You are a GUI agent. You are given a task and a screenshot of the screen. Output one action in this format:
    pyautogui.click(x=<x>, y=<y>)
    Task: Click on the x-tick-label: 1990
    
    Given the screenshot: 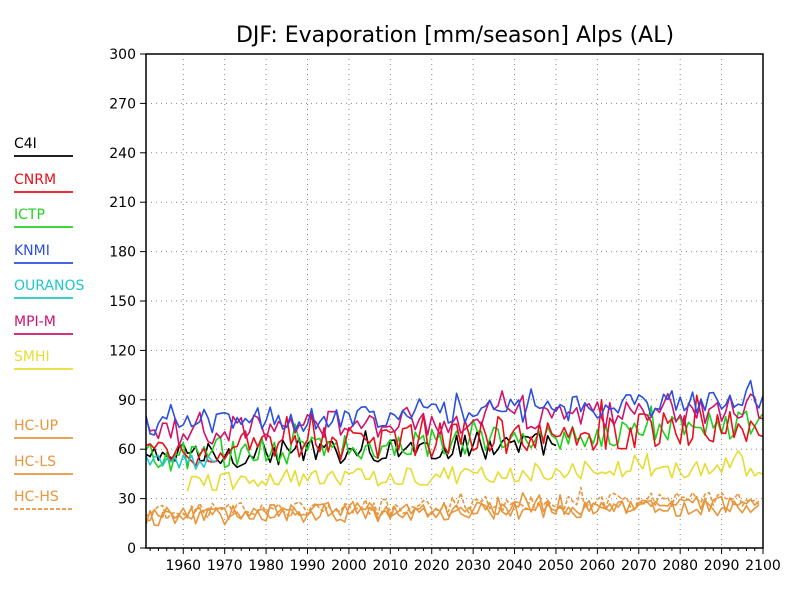 What is the action you would take?
    pyautogui.click(x=308, y=566)
    